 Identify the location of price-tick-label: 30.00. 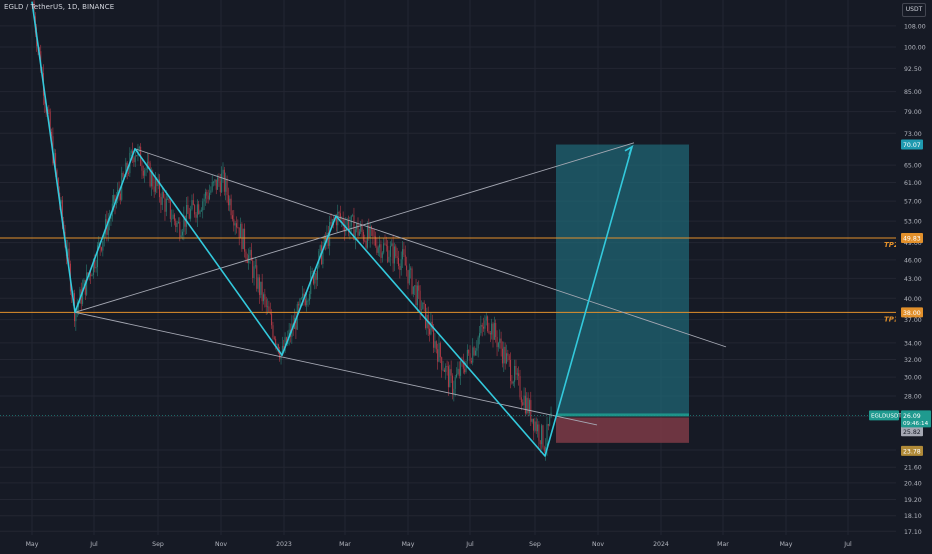
(913, 378).